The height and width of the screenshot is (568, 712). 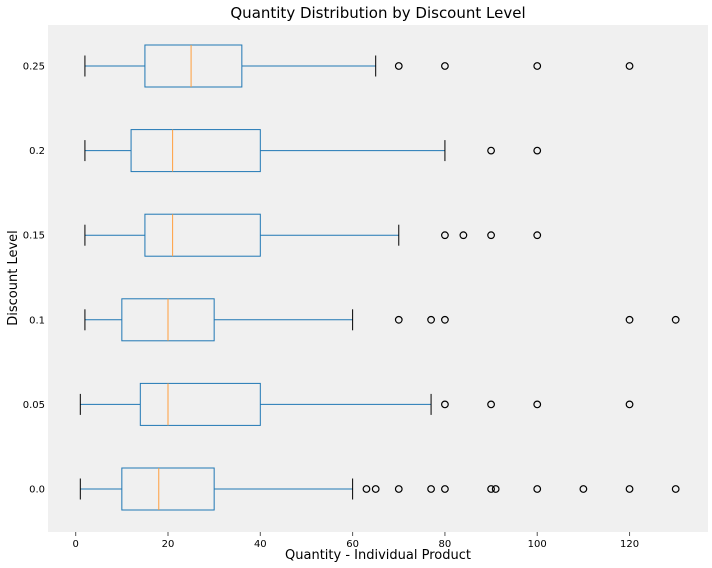 What do you see at coordinates (37, 151) in the screenshot?
I see `y-tick-label: 0.2` at bounding box center [37, 151].